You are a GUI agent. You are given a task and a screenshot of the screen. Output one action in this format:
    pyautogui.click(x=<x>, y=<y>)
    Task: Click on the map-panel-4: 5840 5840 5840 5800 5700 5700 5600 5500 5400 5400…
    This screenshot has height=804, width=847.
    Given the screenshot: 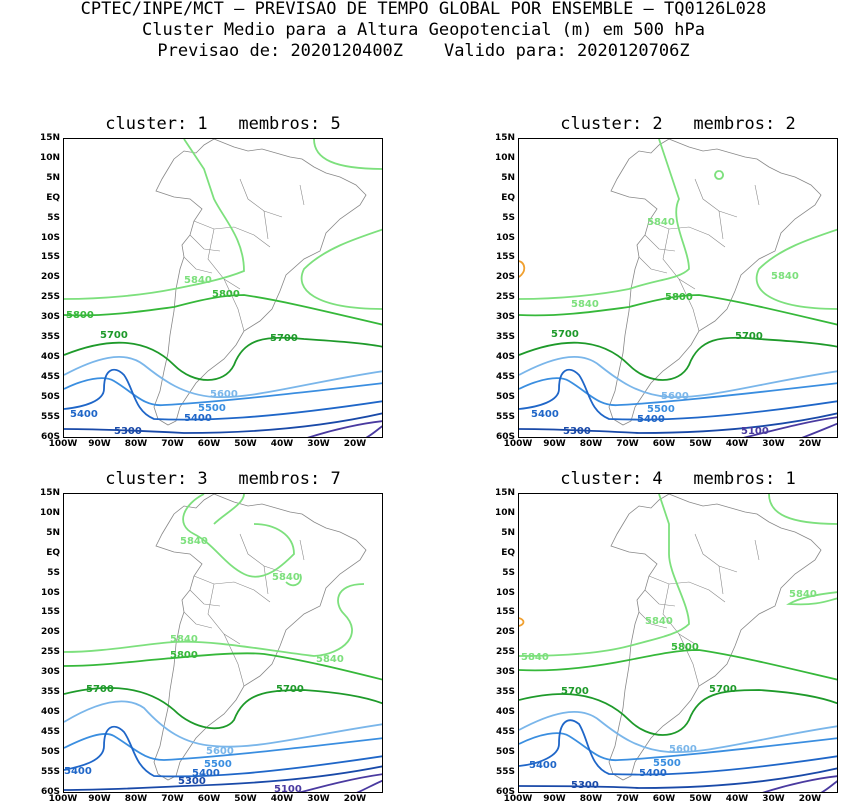 What is the action you would take?
    pyautogui.click(x=678, y=643)
    